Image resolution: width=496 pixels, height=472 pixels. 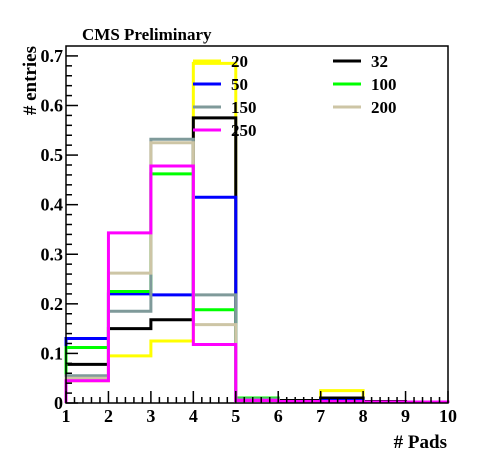 What do you see at coordinates (220, 61) in the screenshot?
I see `legend-entry-20: 20` at bounding box center [220, 61].